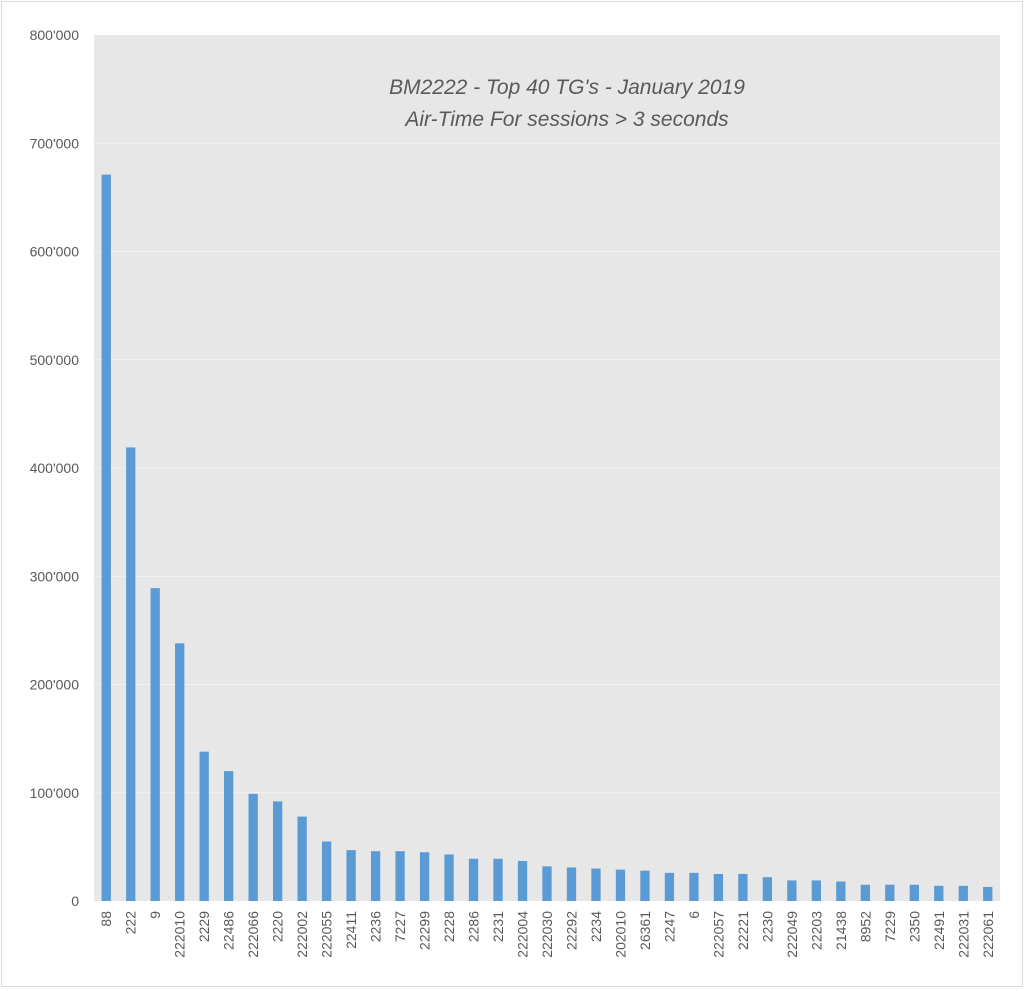 The width and height of the screenshot is (1024, 991). Describe the element at coordinates (474, 926) in the screenshot. I see `x-tick-label: 2286` at that location.